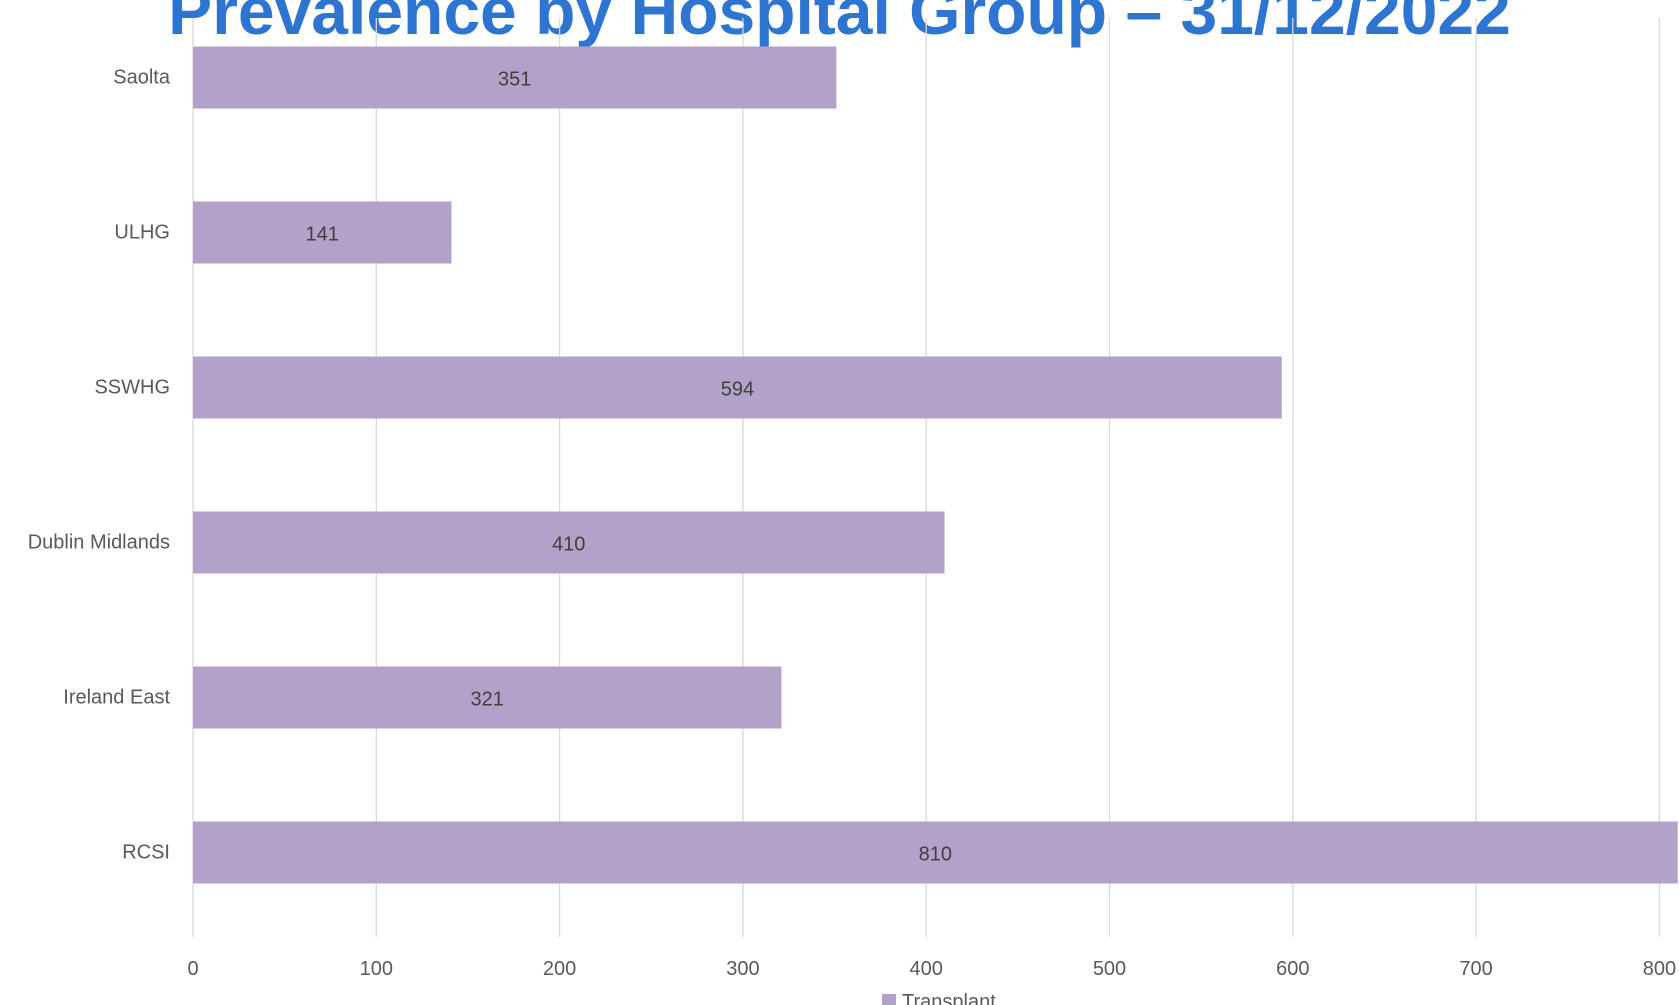 This screenshot has height=1005, width=1679. What do you see at coordinates (146, 853) in the screenshot?
I see `category-label: RCSI` at bounding box center [146, 853].